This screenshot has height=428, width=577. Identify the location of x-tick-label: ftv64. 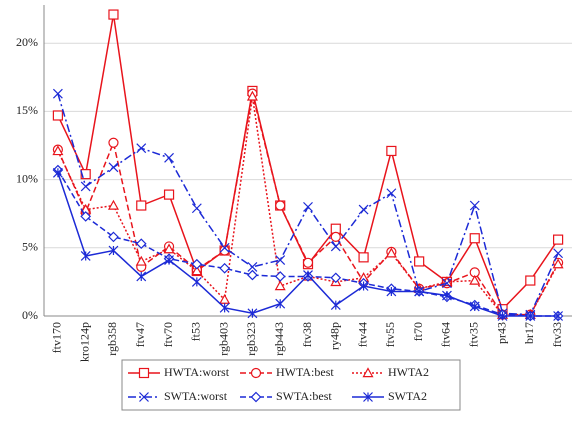
(446, 334).